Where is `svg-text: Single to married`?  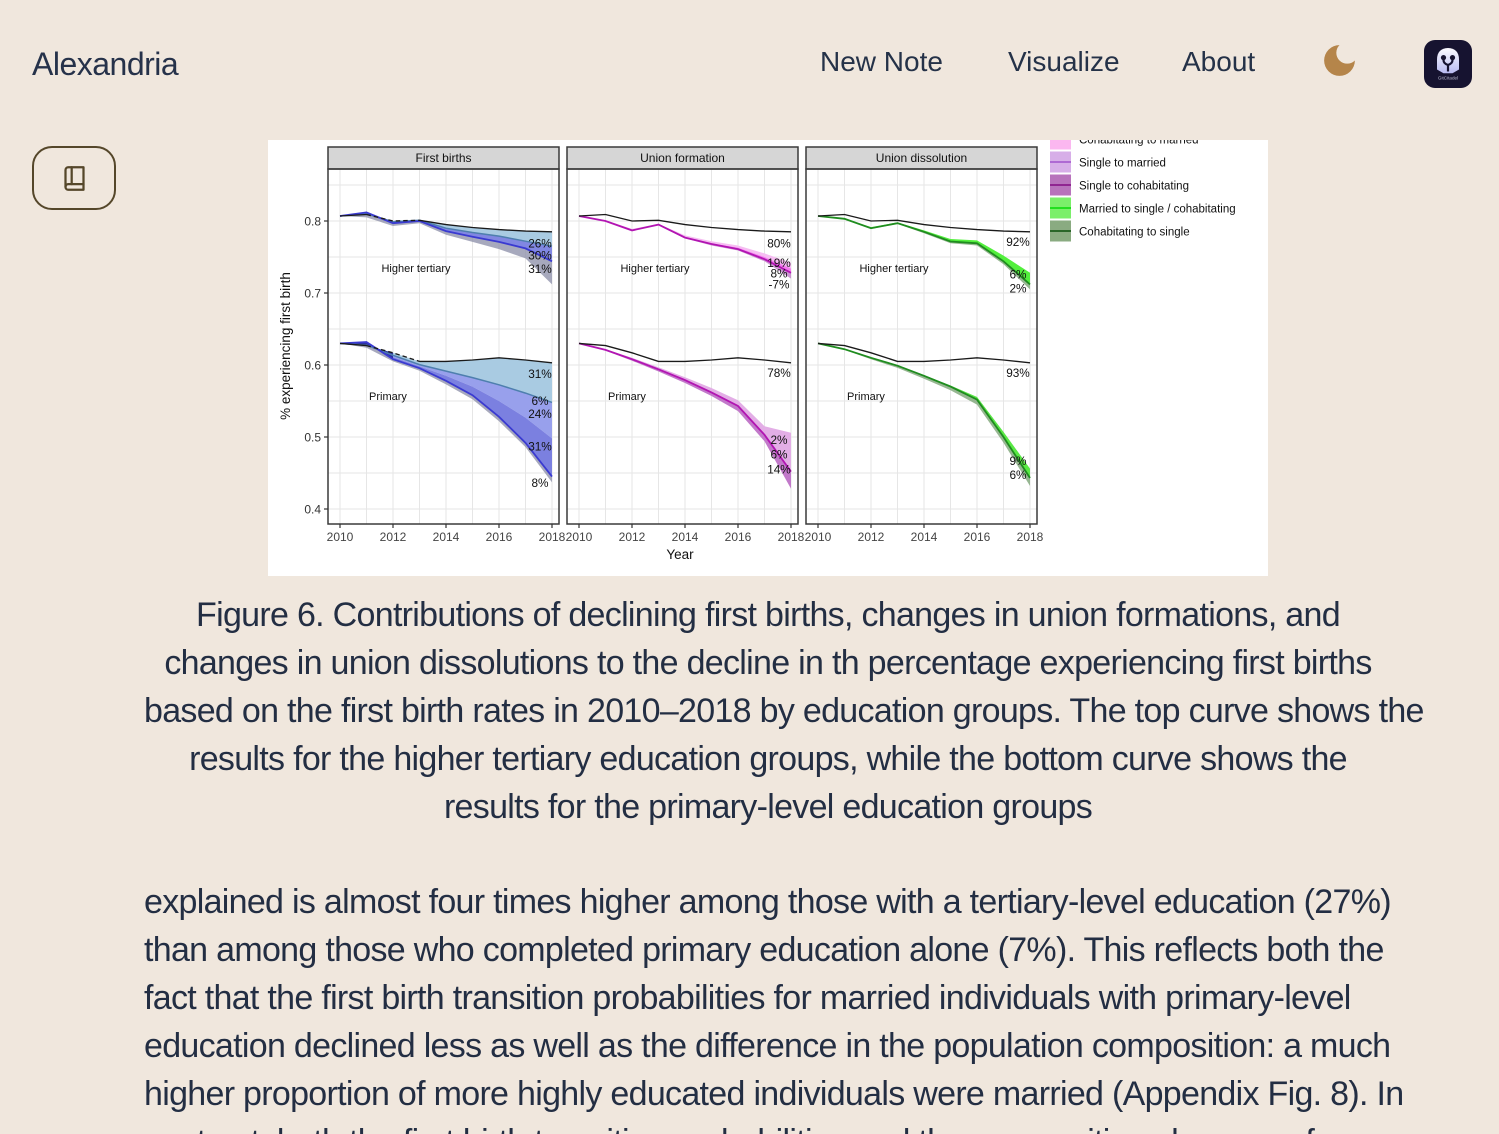
svg-text: Single to married is located at coordinates (1122, 164).